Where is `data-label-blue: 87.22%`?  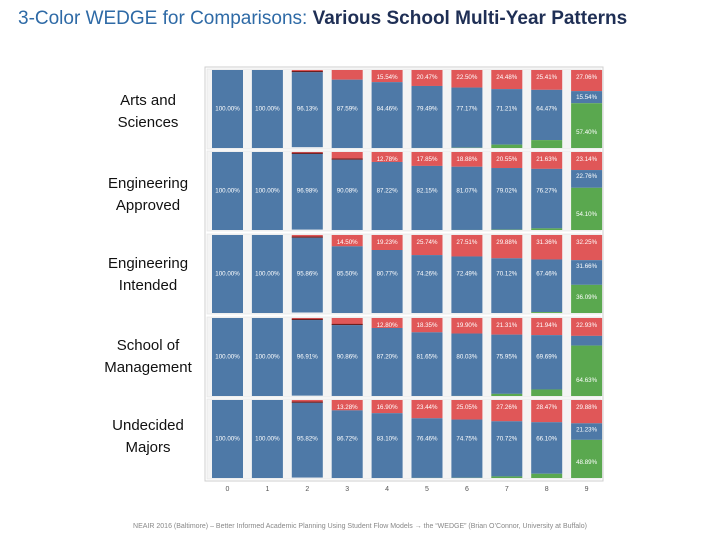
data-label-blue: 87.22% is located at coordinates (387, 191).